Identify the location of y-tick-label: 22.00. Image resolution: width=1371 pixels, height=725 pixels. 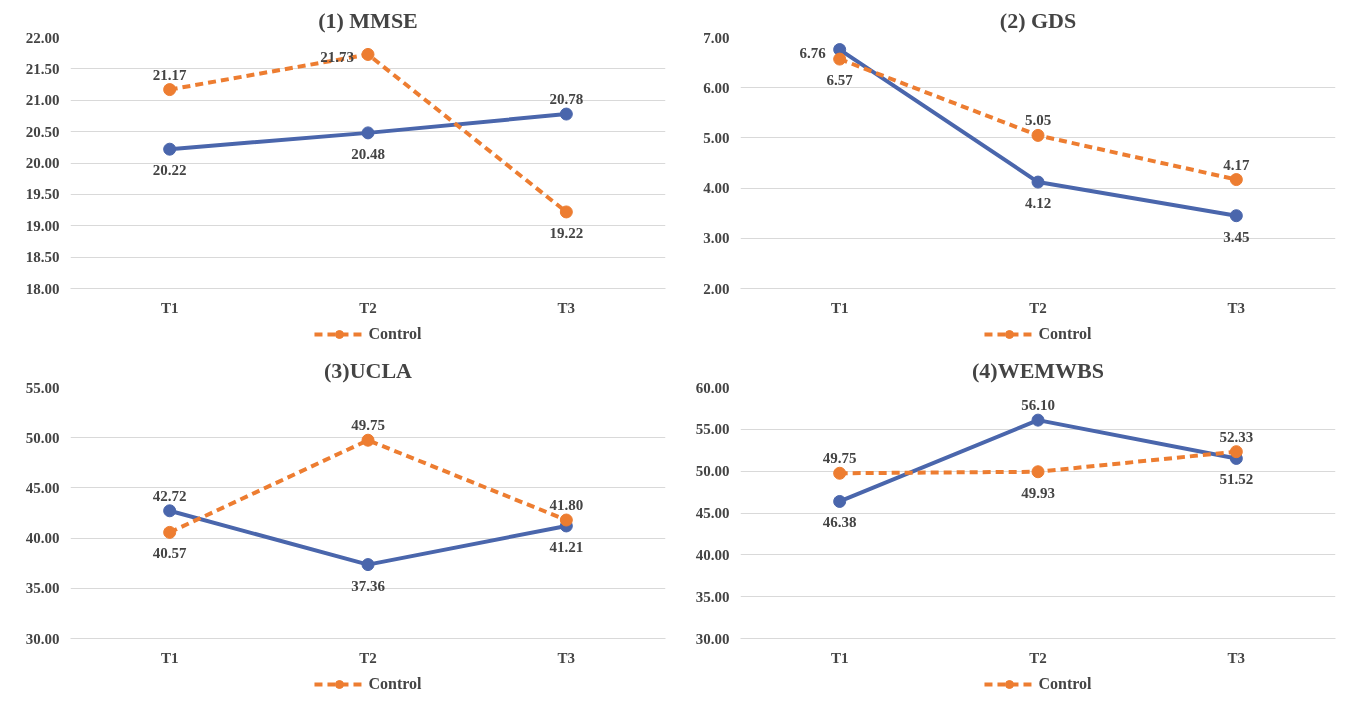
(42, 37).